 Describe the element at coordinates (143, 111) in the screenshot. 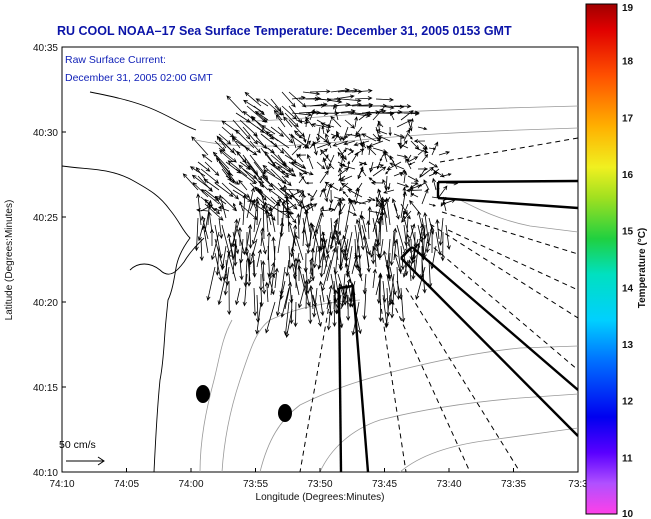

I see `coastline-north` at that location.